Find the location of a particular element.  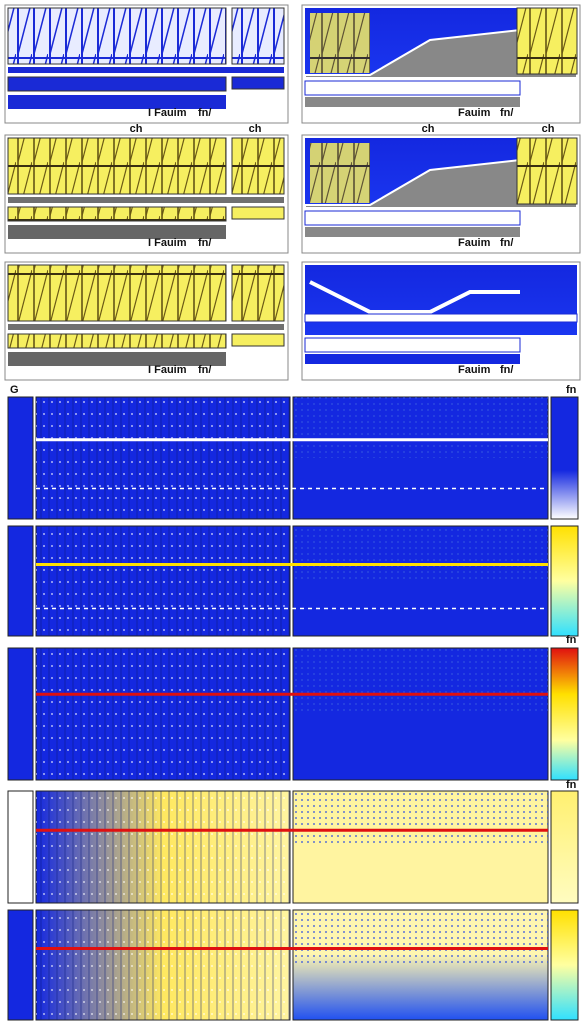

section-label: G is located at coordinates (14, 390).